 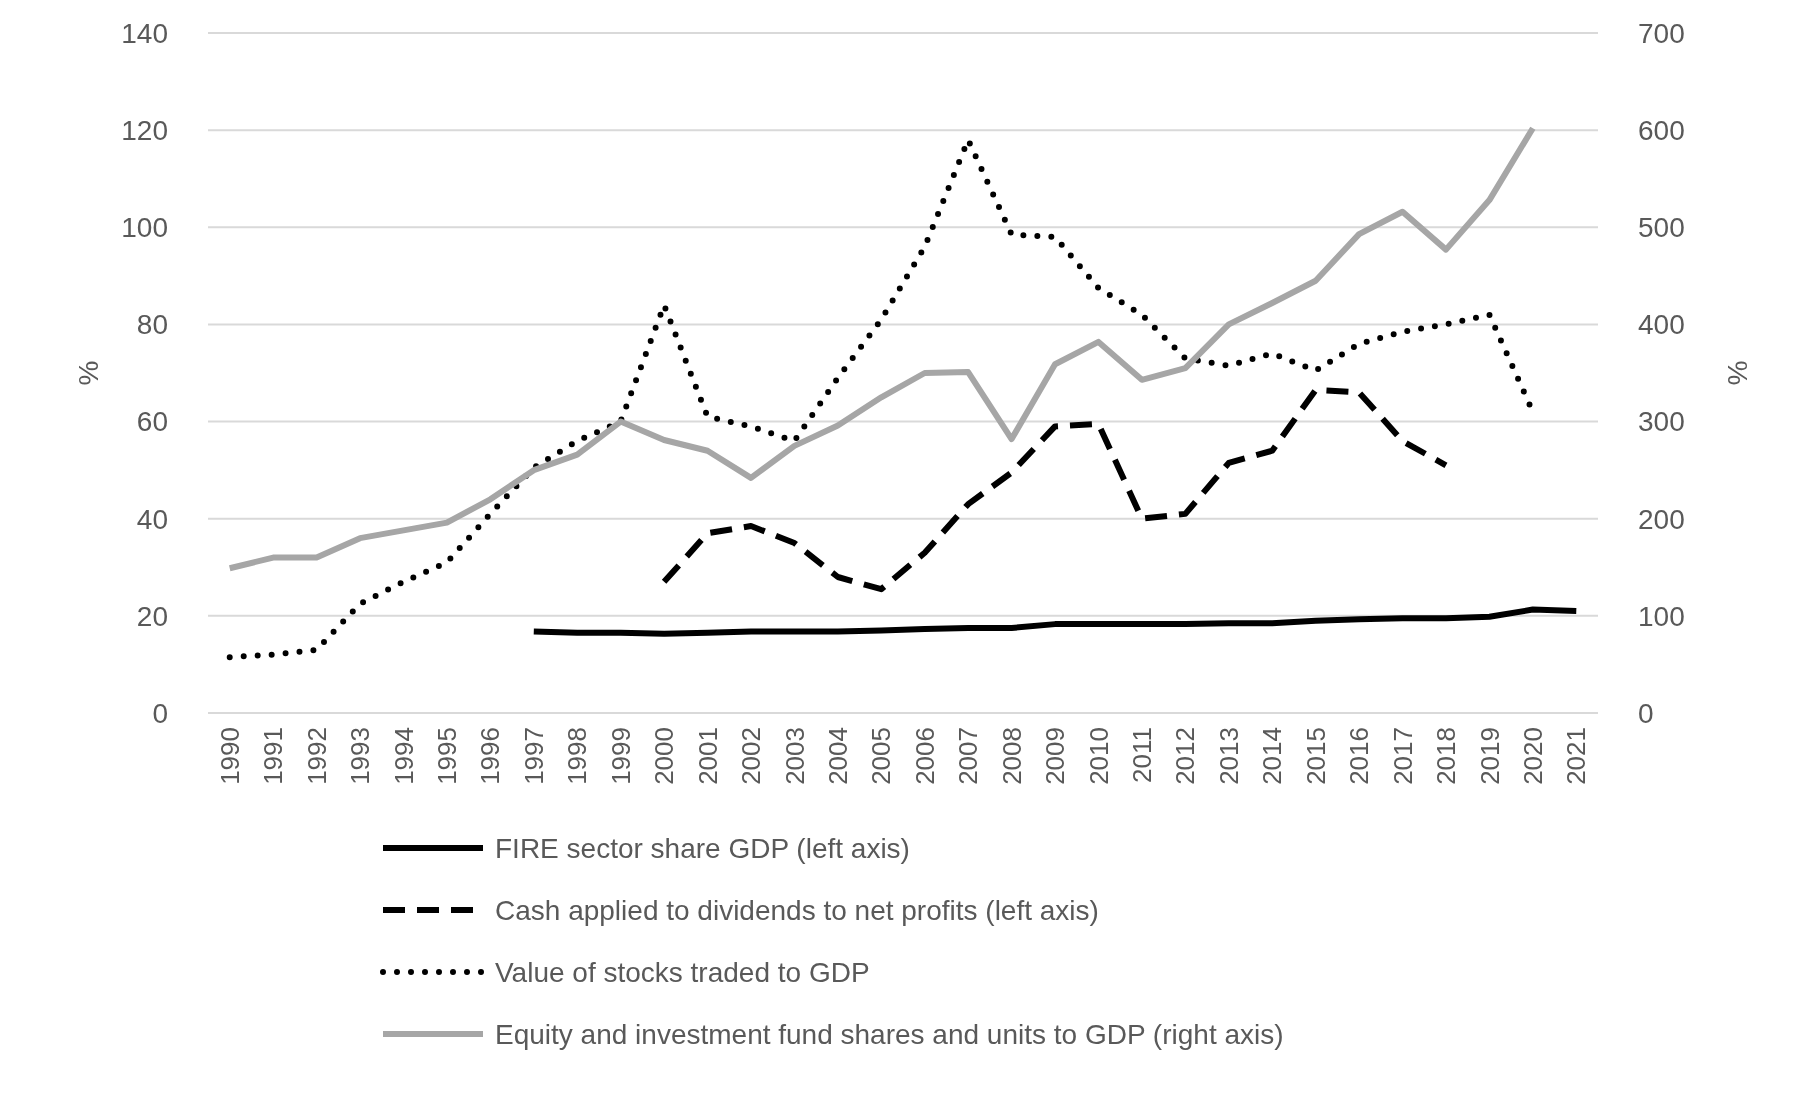 I want to click on legend-label: Value of stocks traded to GDP, so click(x=682, y=972).